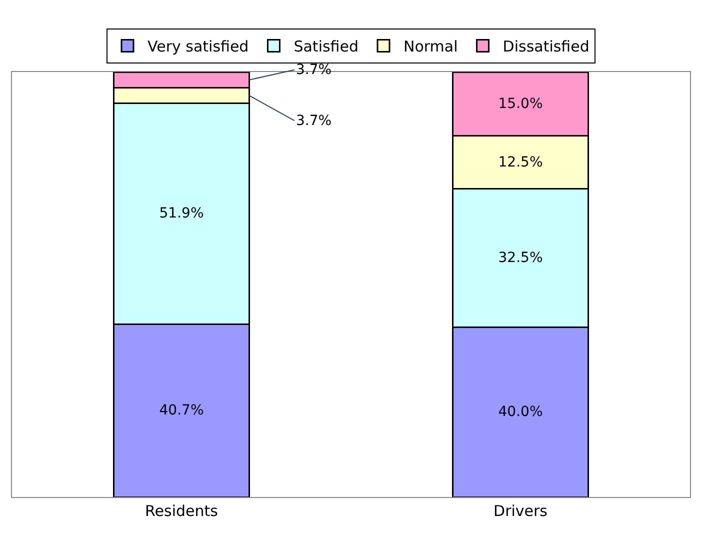 The image size is (702, 547). I want to click on legend-label: Satisfied, so click(326, 47).